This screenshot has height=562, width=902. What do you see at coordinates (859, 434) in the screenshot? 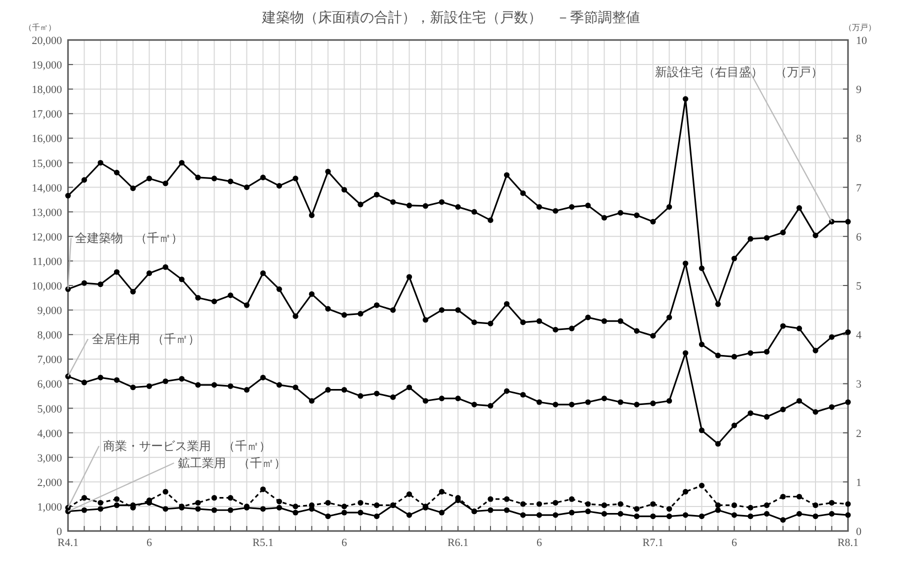
I see `y2-tick-label: 2` at bounding box center [859, 434].